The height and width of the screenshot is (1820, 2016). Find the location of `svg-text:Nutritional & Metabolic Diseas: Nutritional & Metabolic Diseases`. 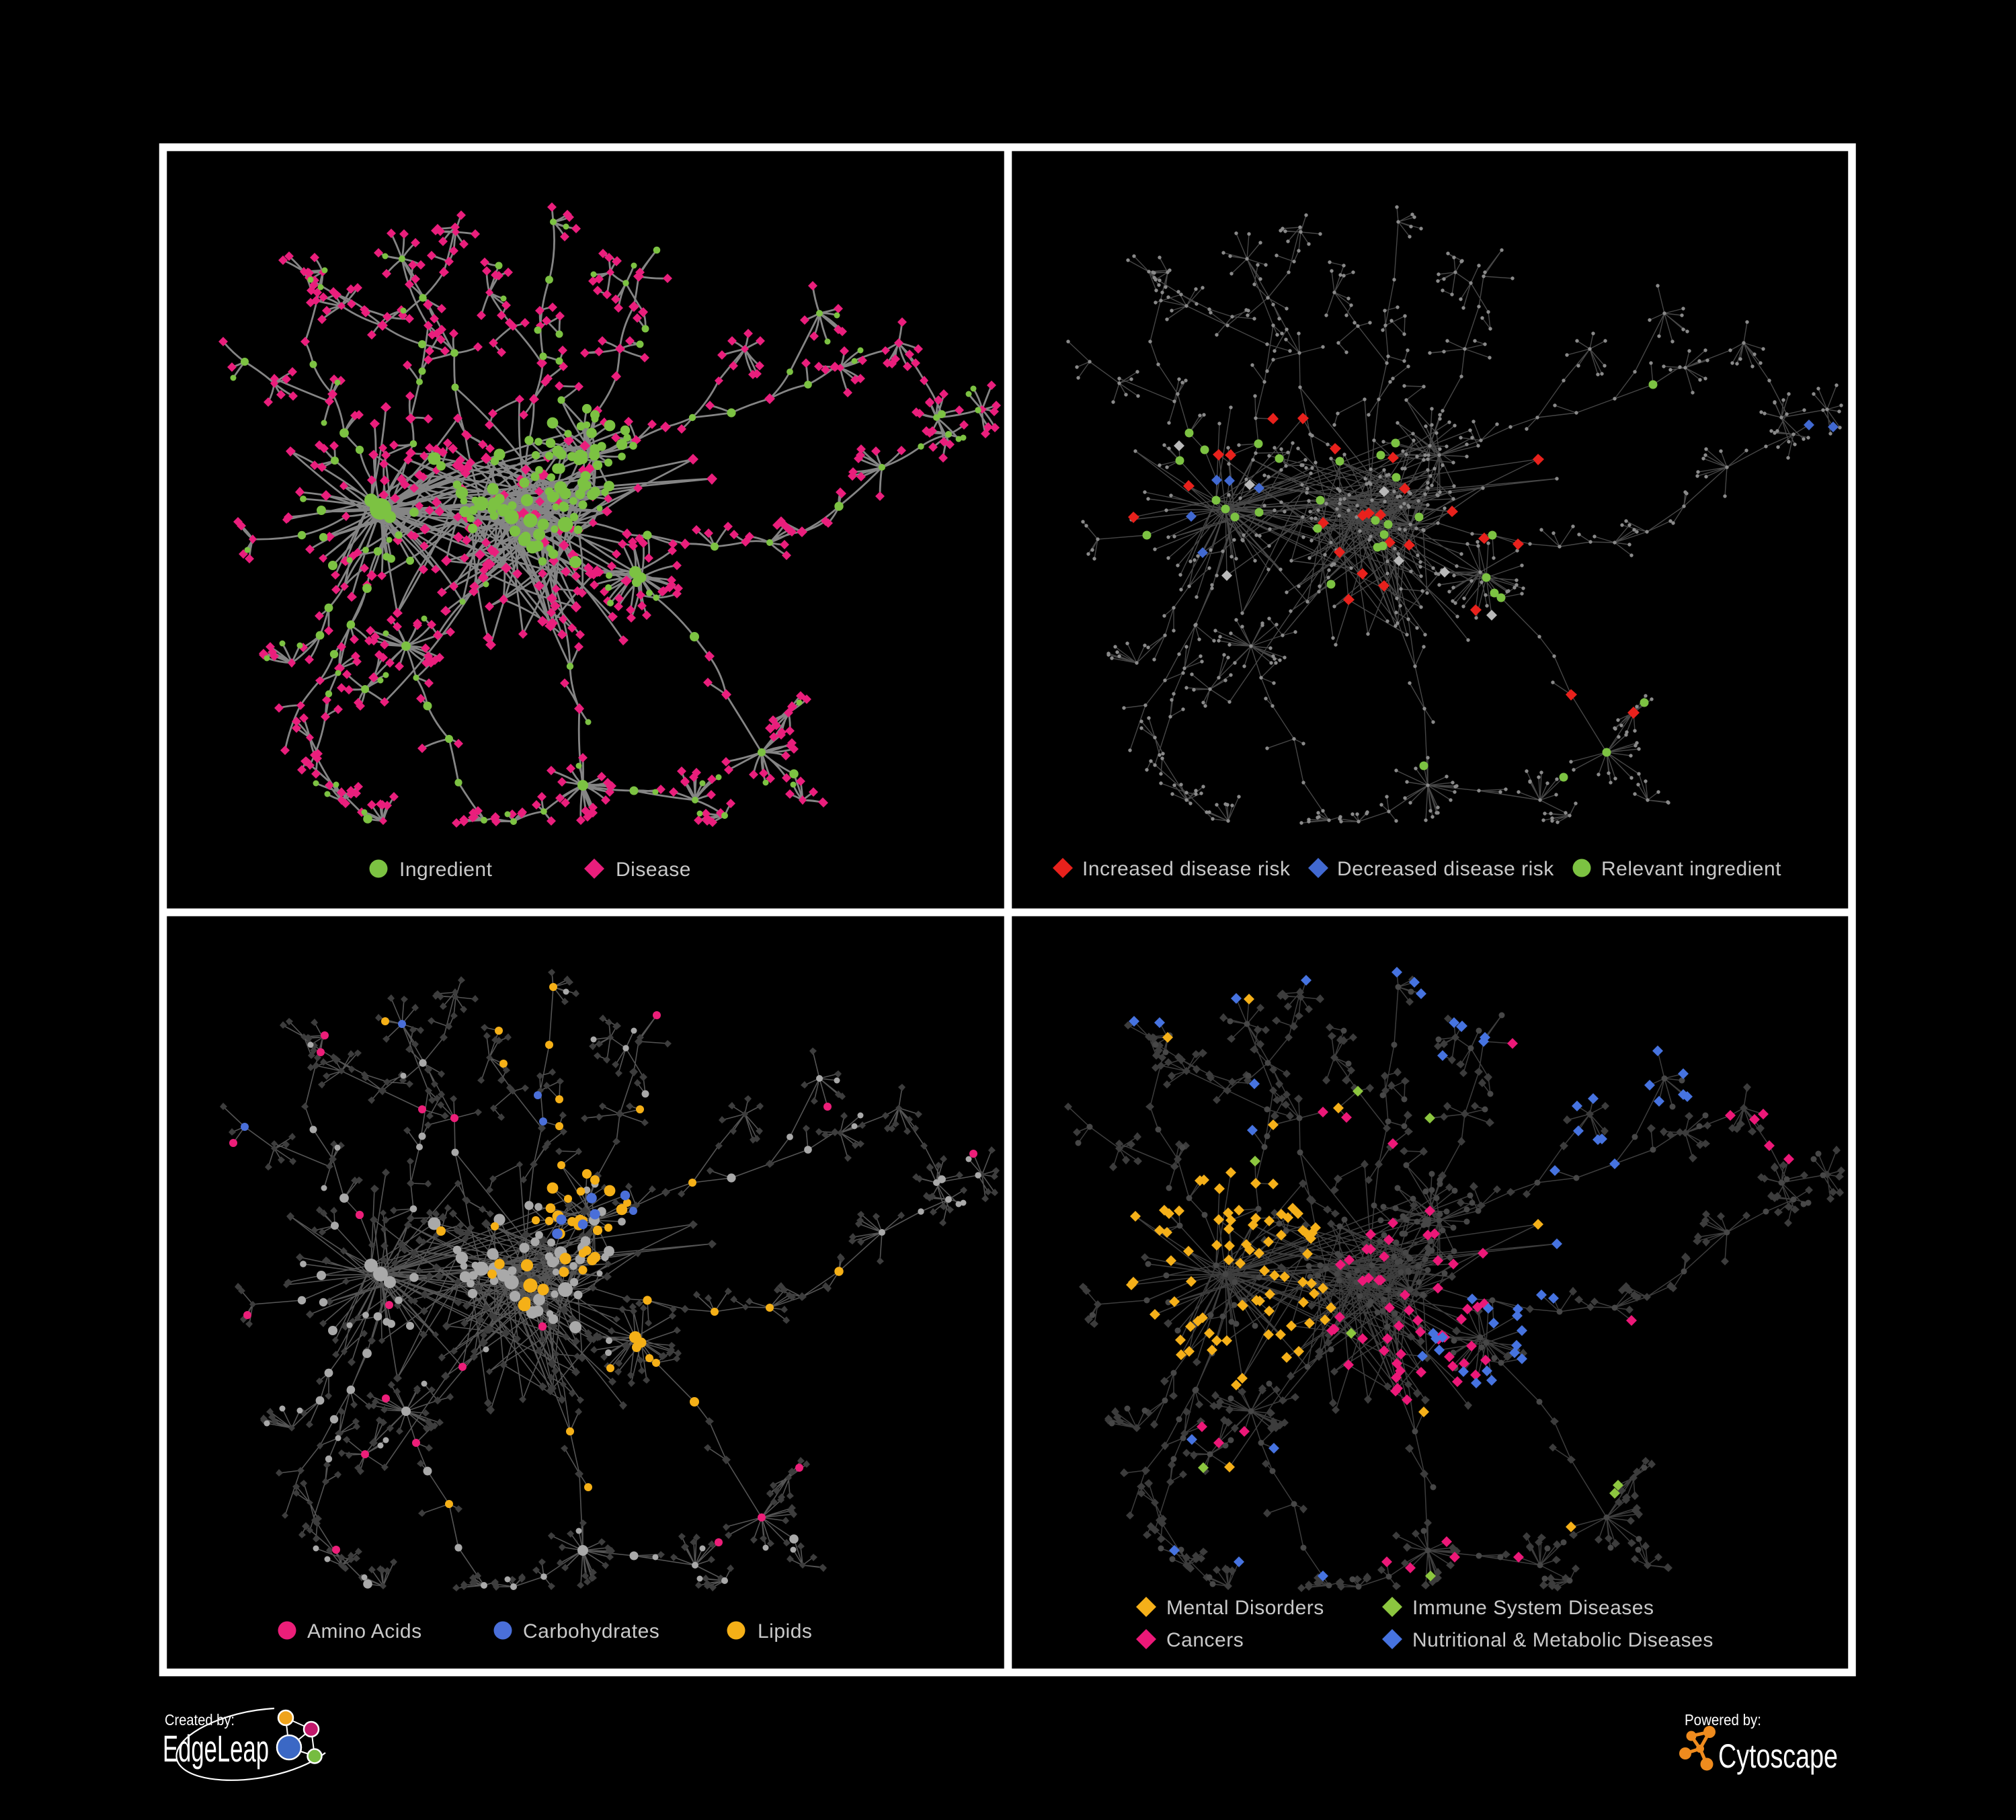

svg-text:Nutritional & Metabolic Diseas: Nutritional & Metabolic Diseases is located at coordinates (1562, 1640).